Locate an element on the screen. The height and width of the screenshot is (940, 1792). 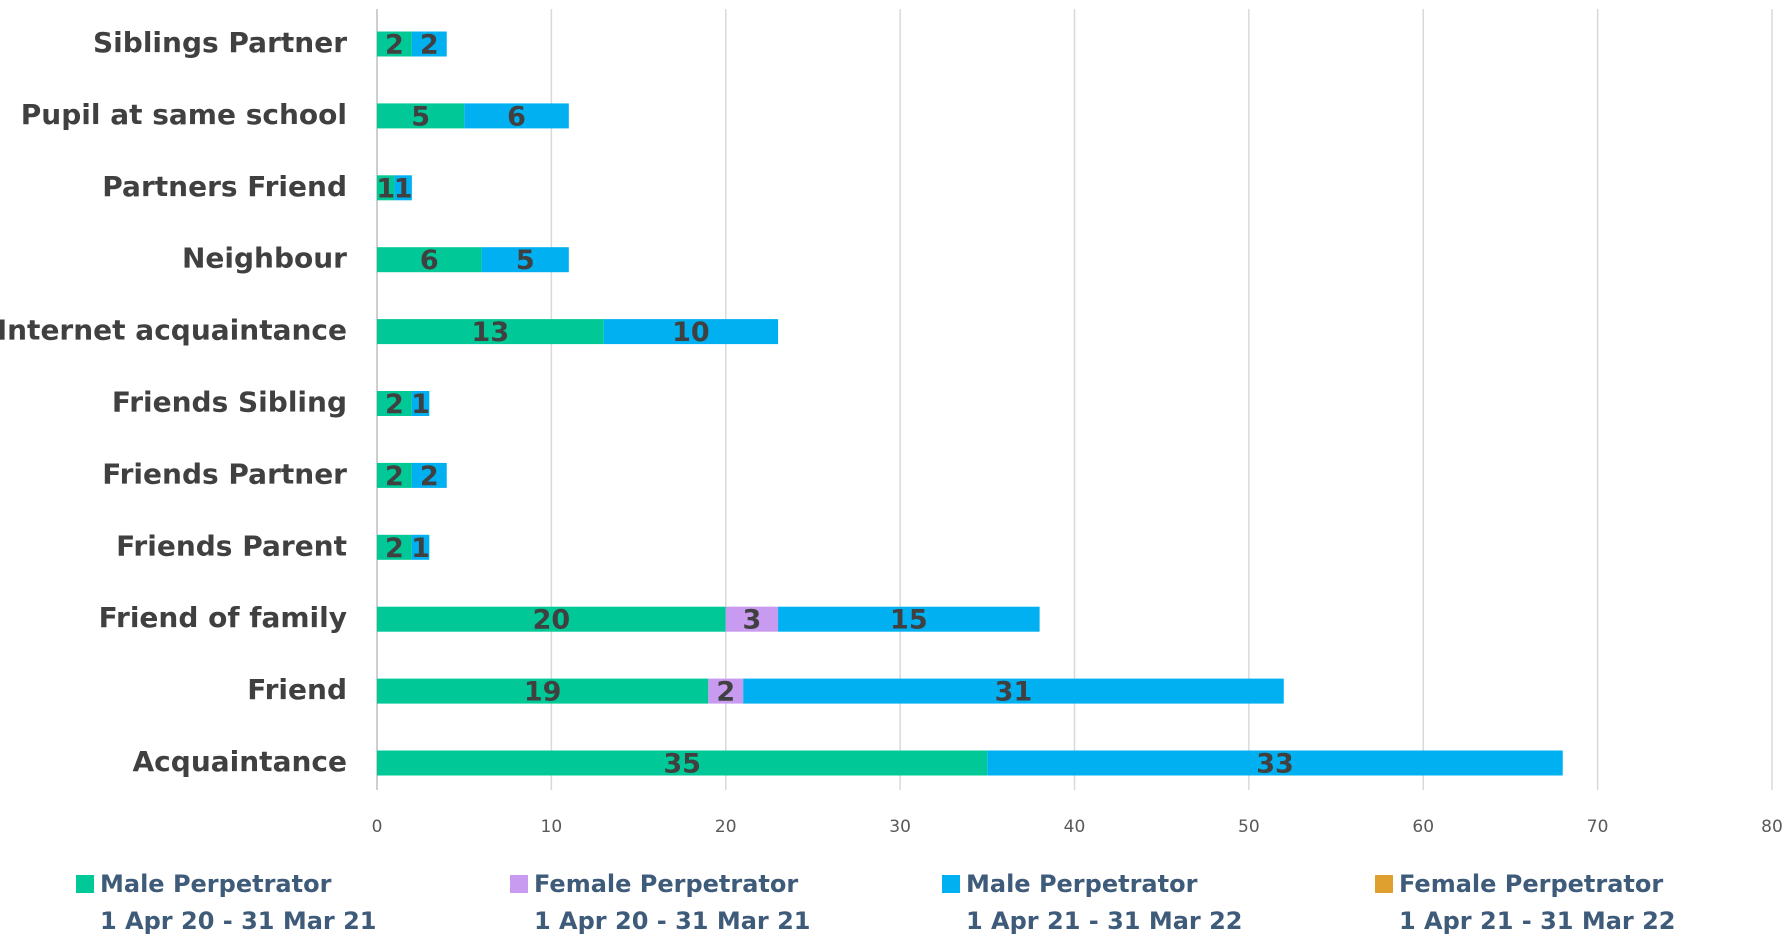
legend-entry: Male Perpetrator 1 Apr 21 - 31 Mar 22 is located at coordinates (1092, 903).